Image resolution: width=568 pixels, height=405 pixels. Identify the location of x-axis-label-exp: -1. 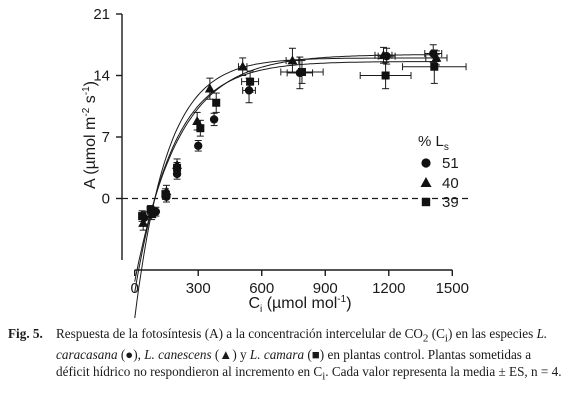
(341, 299).